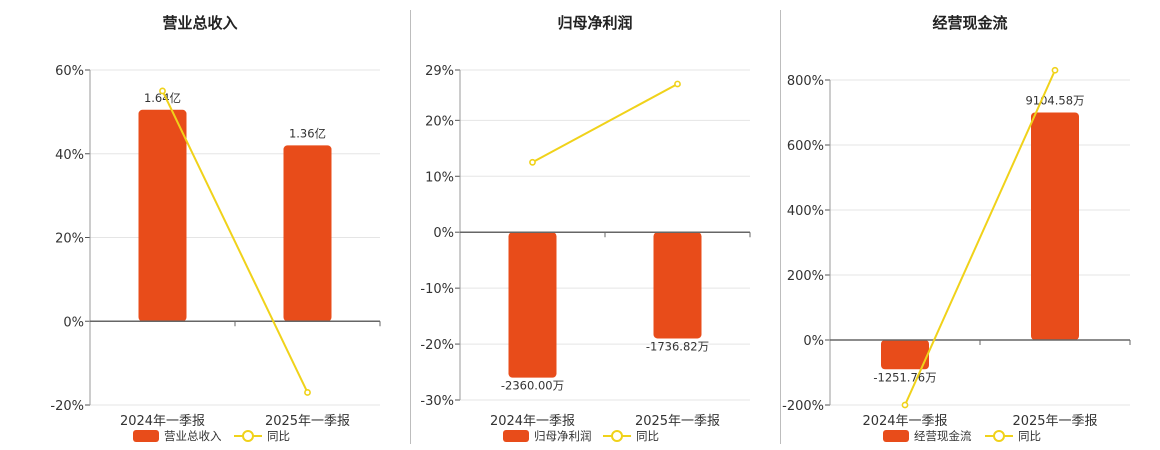  What do you see at coordinates (69, 71) in the screenshot?
I see `y-tick-label: 60%` at bounding box center [69, 71].